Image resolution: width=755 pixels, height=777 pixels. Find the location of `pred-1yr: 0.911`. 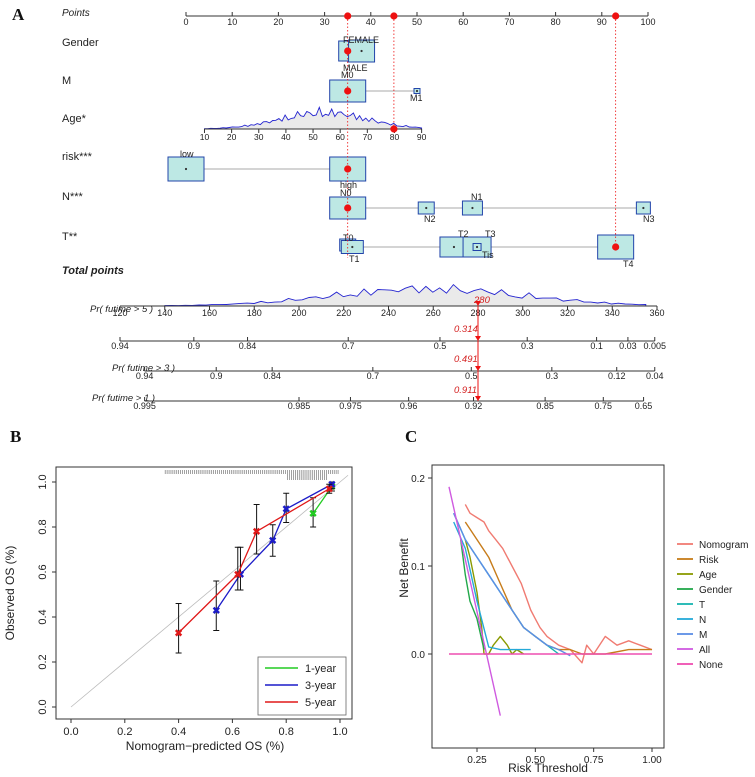

pred-1yr: 0.911 is located at coordinates (465, 390).